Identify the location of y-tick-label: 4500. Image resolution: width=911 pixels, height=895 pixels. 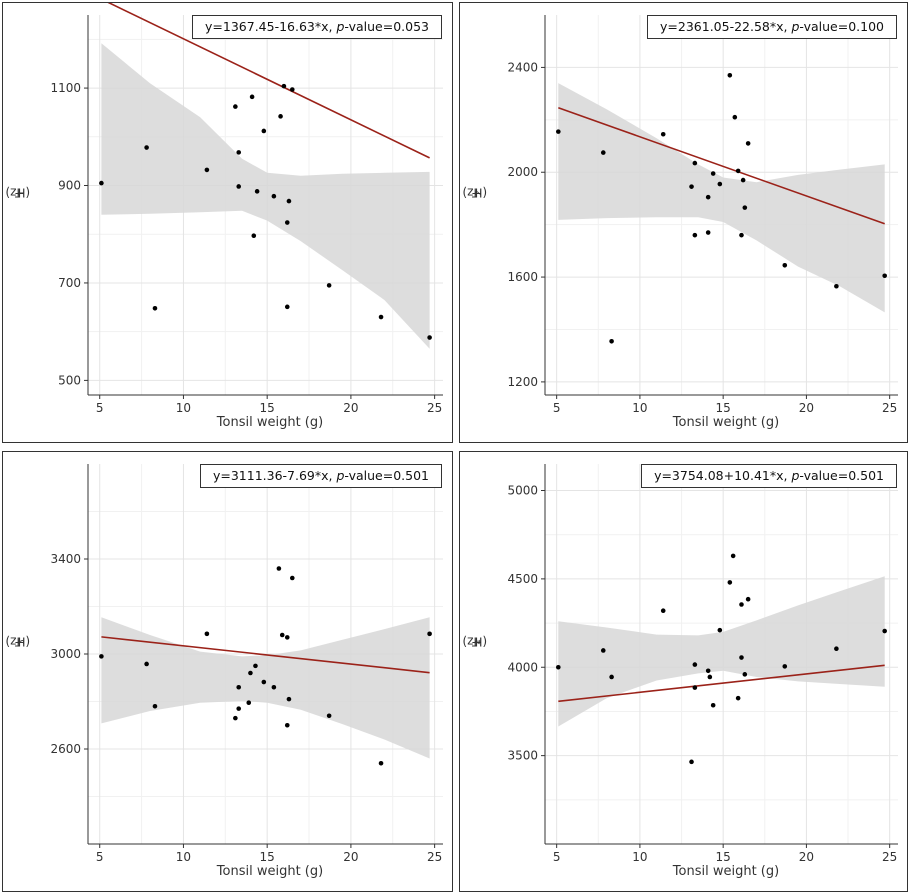
(522, 579).